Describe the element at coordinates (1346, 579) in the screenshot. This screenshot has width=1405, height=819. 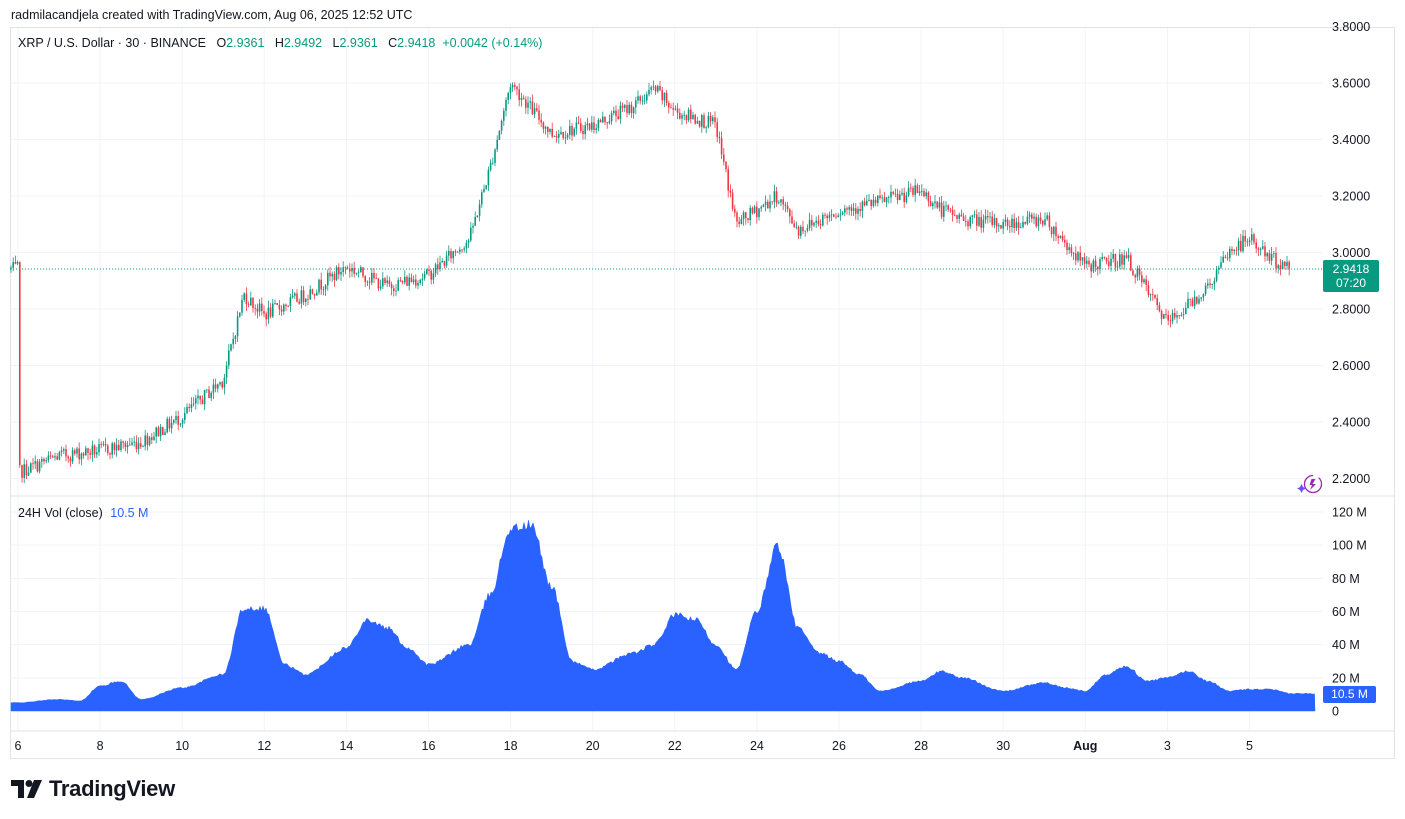
I see `volume-tick-label: 80 M` at that location.